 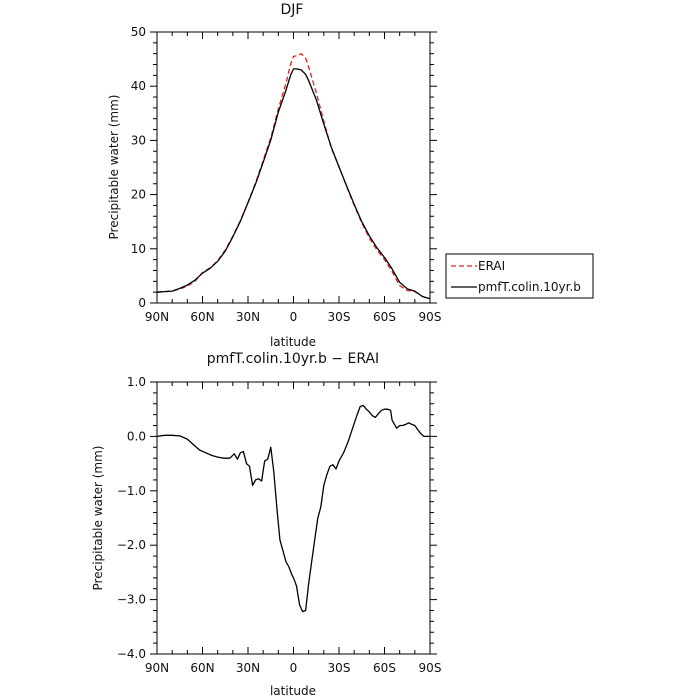 What do you see at coordinates (293, 359) in the screenshot?
I see `bottom-chart-title: pmfT.colin.10yr.b − ERAI` at bounding box center [293, 359].